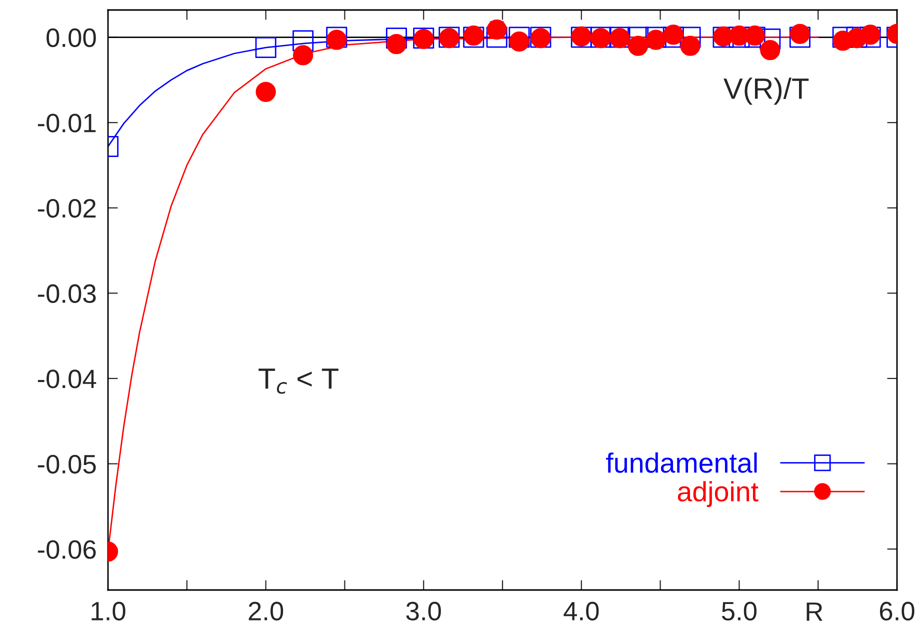 Image resolution: width=922 pixels, height=631 pixels. Describe the element at coordinates (67, 549) in the screenshot. I see `y-tick-label: -0.06` at that location.